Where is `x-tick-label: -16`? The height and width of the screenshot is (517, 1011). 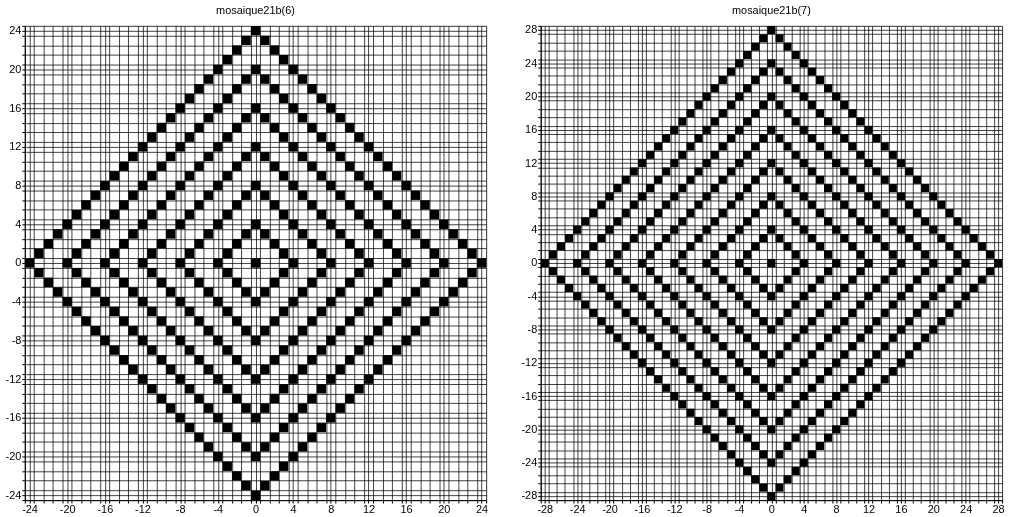
x-tick-label: -16 is located at coordinates (105, 509).